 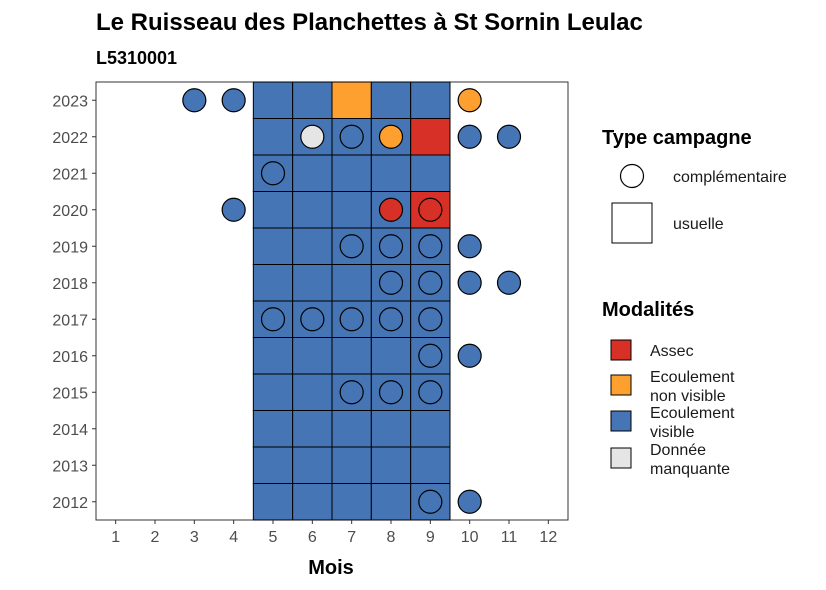 What do you see at coordinates (470, 537) in the screenshot?
I see `x-tick-label-10: 10` at bounding box center [470, 537].